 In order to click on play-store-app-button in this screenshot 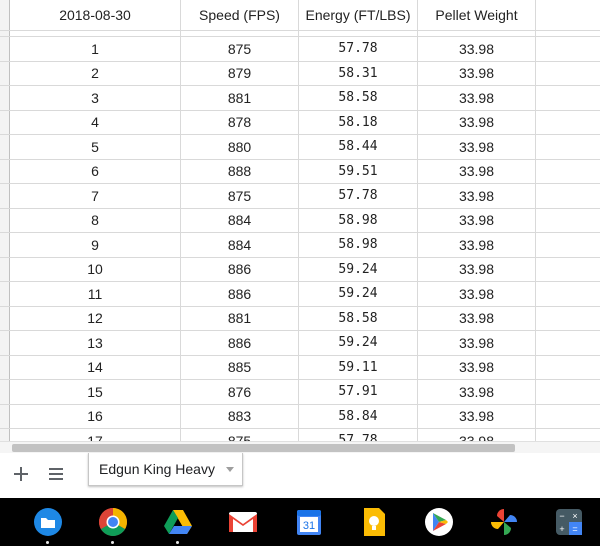, I will do `click(439, 522)`.